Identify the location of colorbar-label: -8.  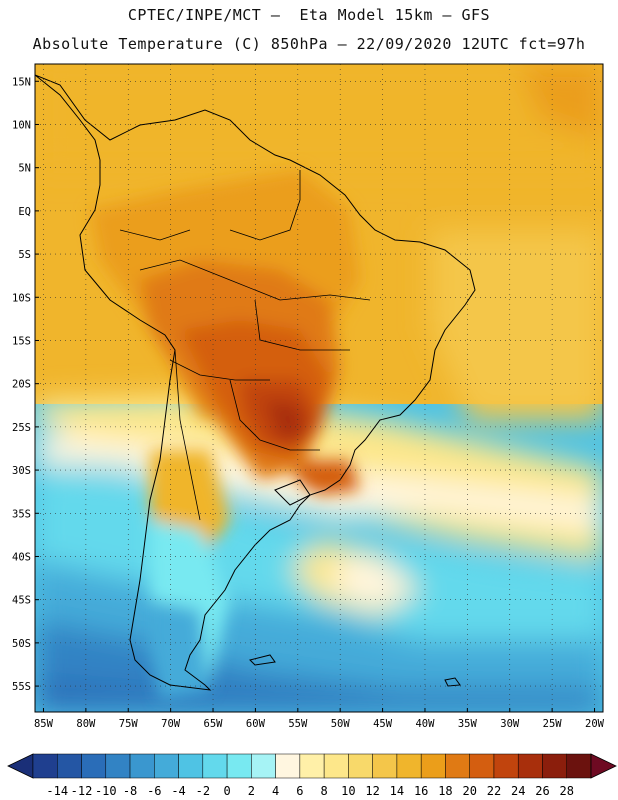
(130, 791).